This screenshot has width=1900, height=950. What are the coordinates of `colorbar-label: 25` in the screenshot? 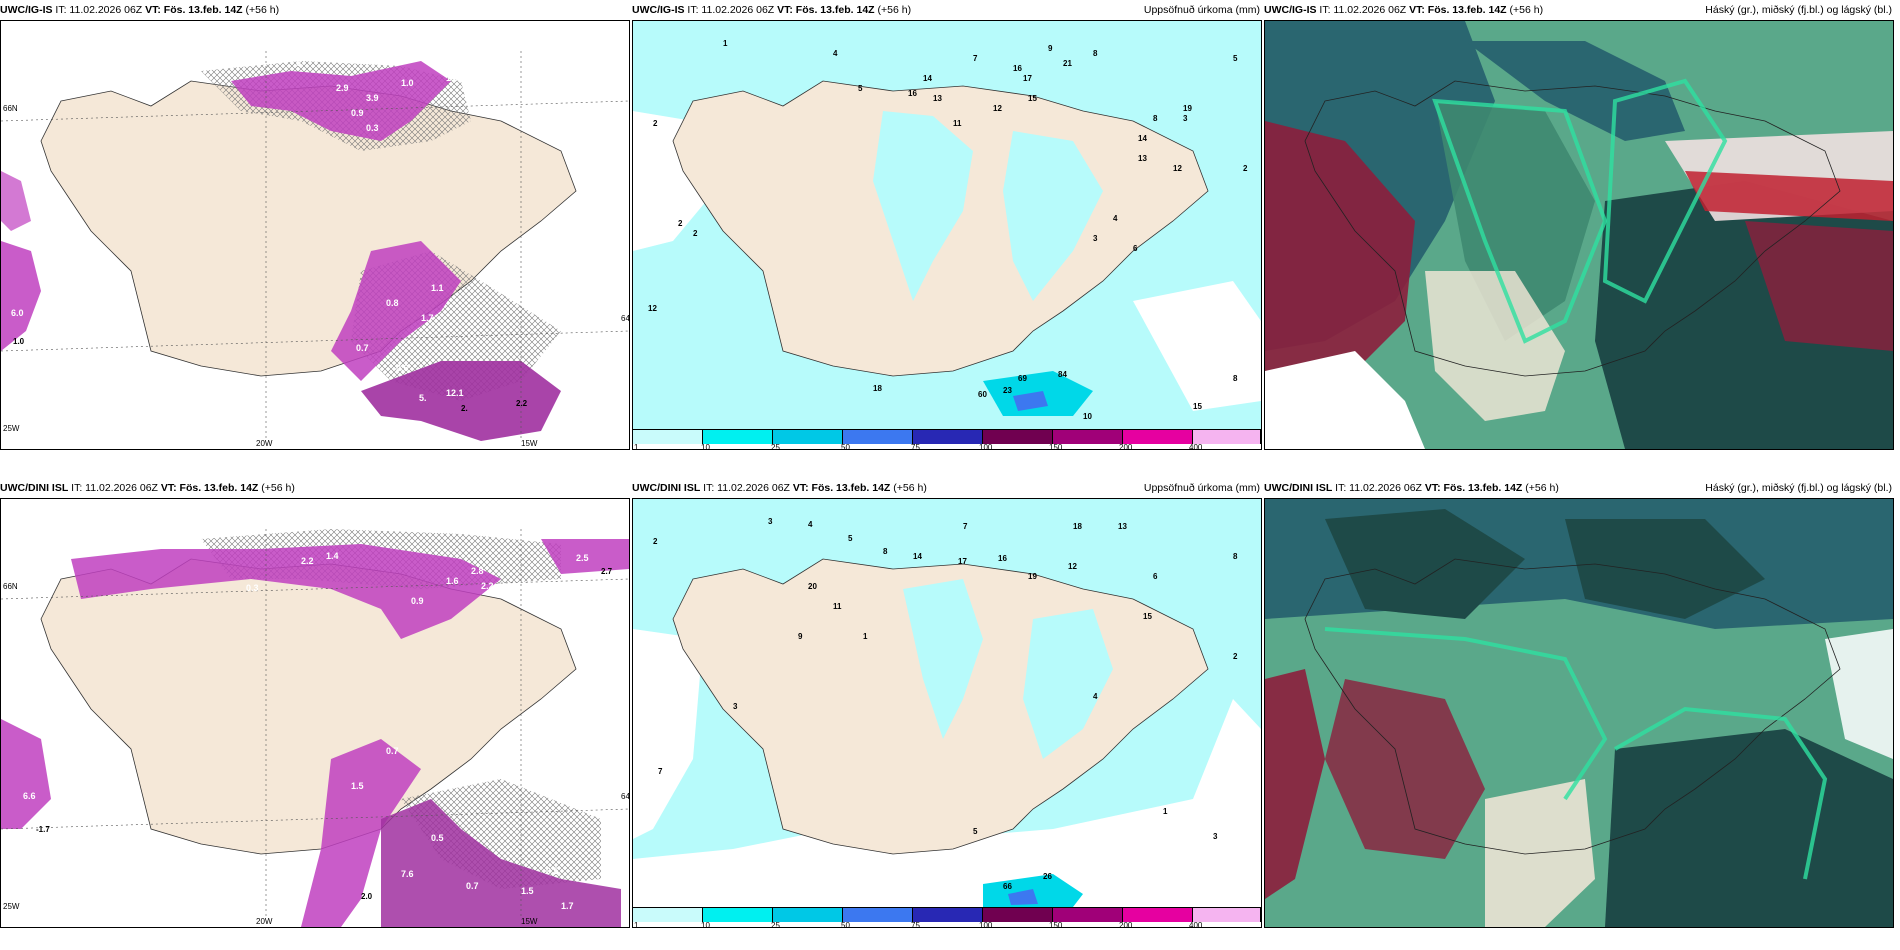 It's located at (775, 446).